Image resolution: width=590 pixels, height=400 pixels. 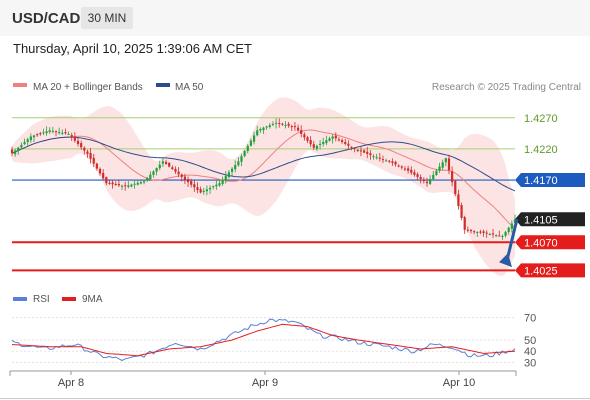 I want to click on resistance-label-2: 1.4220, so click(x=541, y=150).